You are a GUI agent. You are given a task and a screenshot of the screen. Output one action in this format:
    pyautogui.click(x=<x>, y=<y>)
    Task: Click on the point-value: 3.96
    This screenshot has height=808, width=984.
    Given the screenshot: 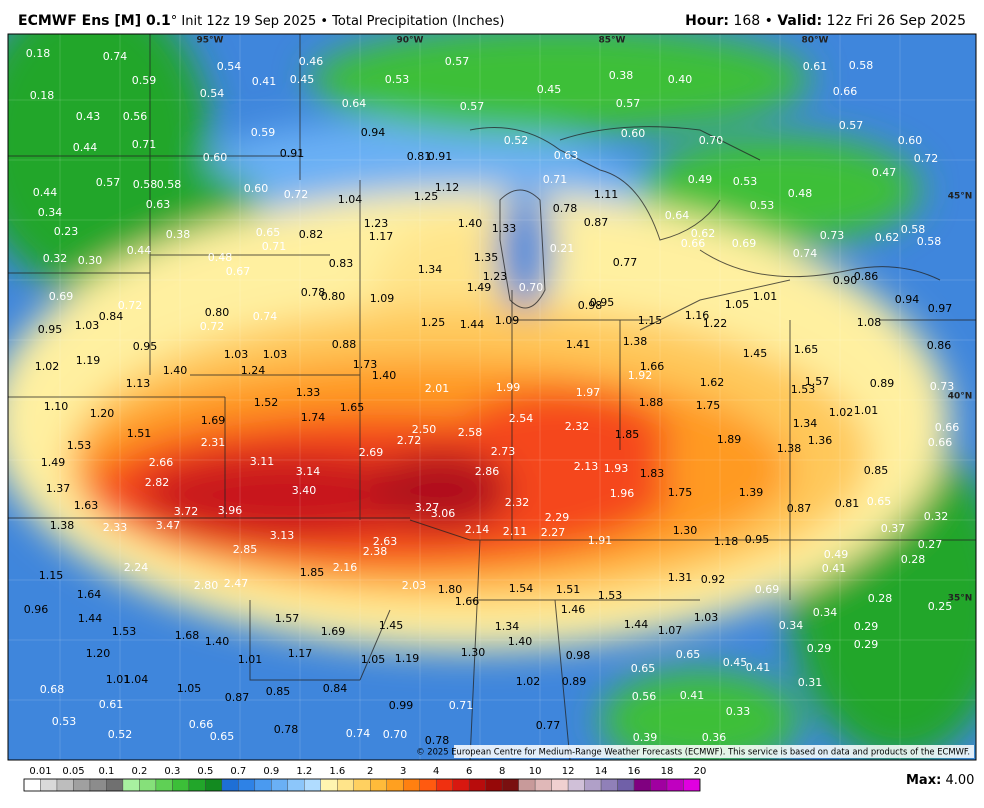 What is the action you would take?
    pyautogui.click(x=230, y=510)
    